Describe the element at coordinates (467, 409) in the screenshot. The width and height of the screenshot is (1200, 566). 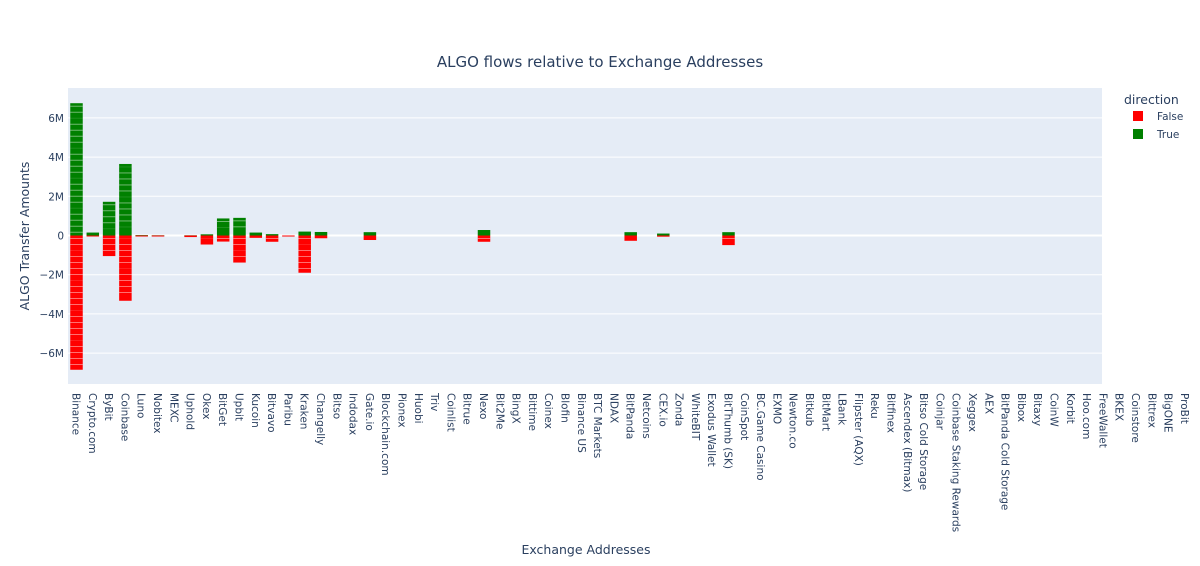
I see `x-tick-label: Bitrue` at that location.